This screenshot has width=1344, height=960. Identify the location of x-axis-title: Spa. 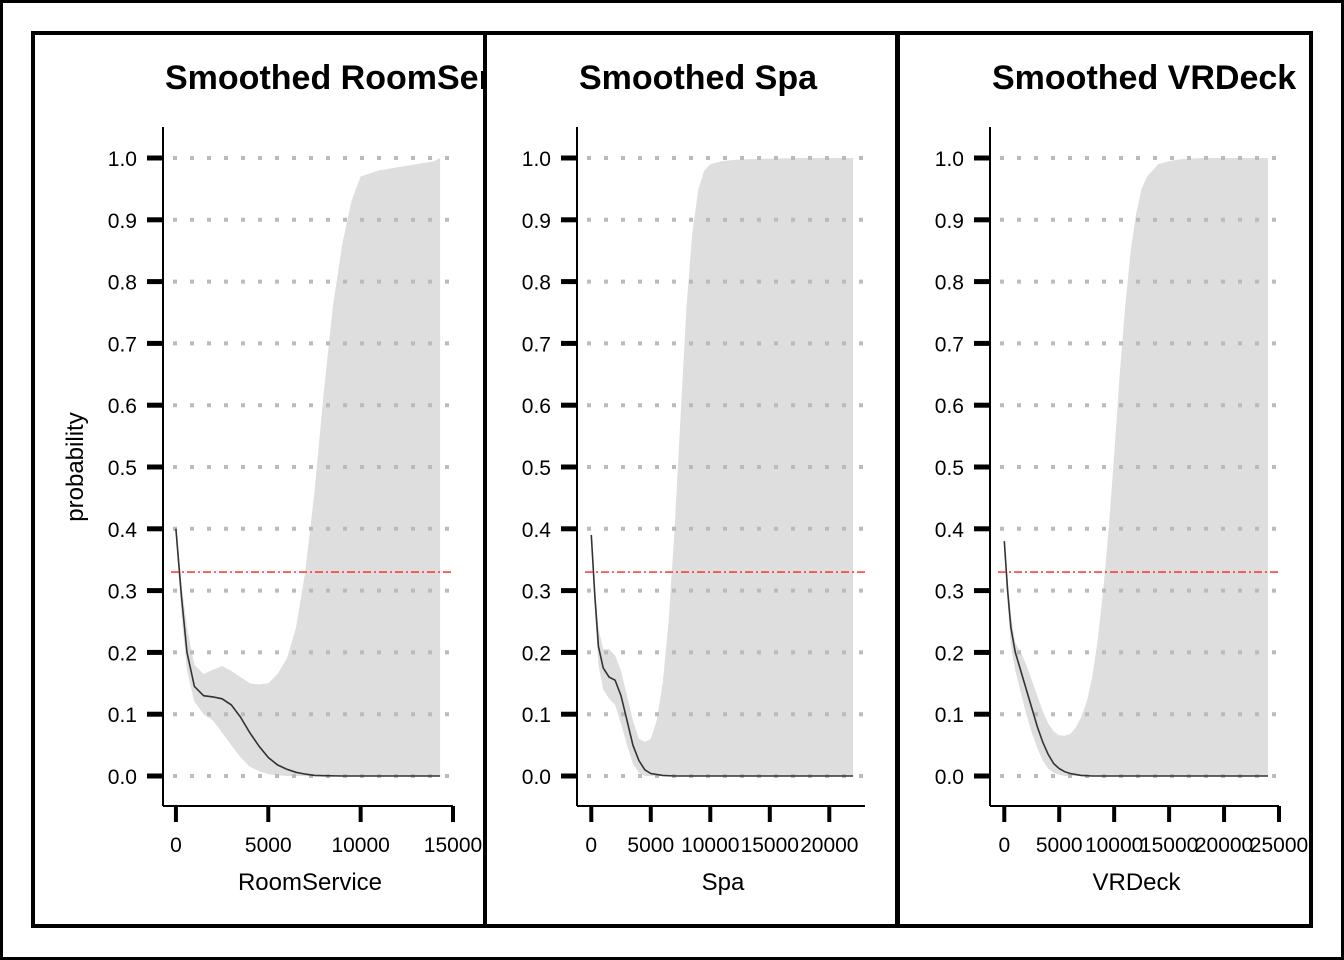
(723, 882).